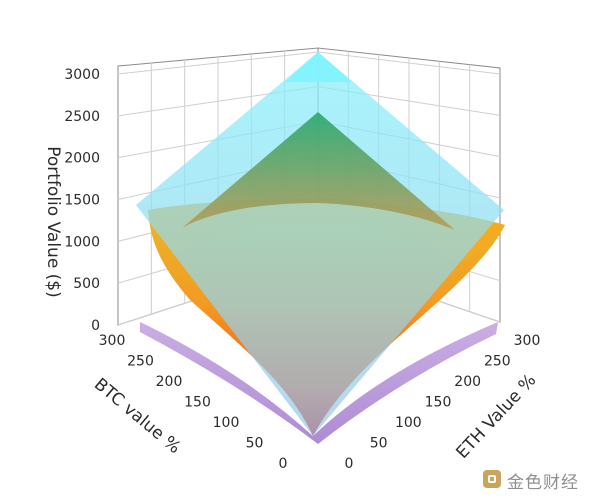 This screenshot has width=600, height=498. I want to click on watermark-logo-icon, so click(492, 479).